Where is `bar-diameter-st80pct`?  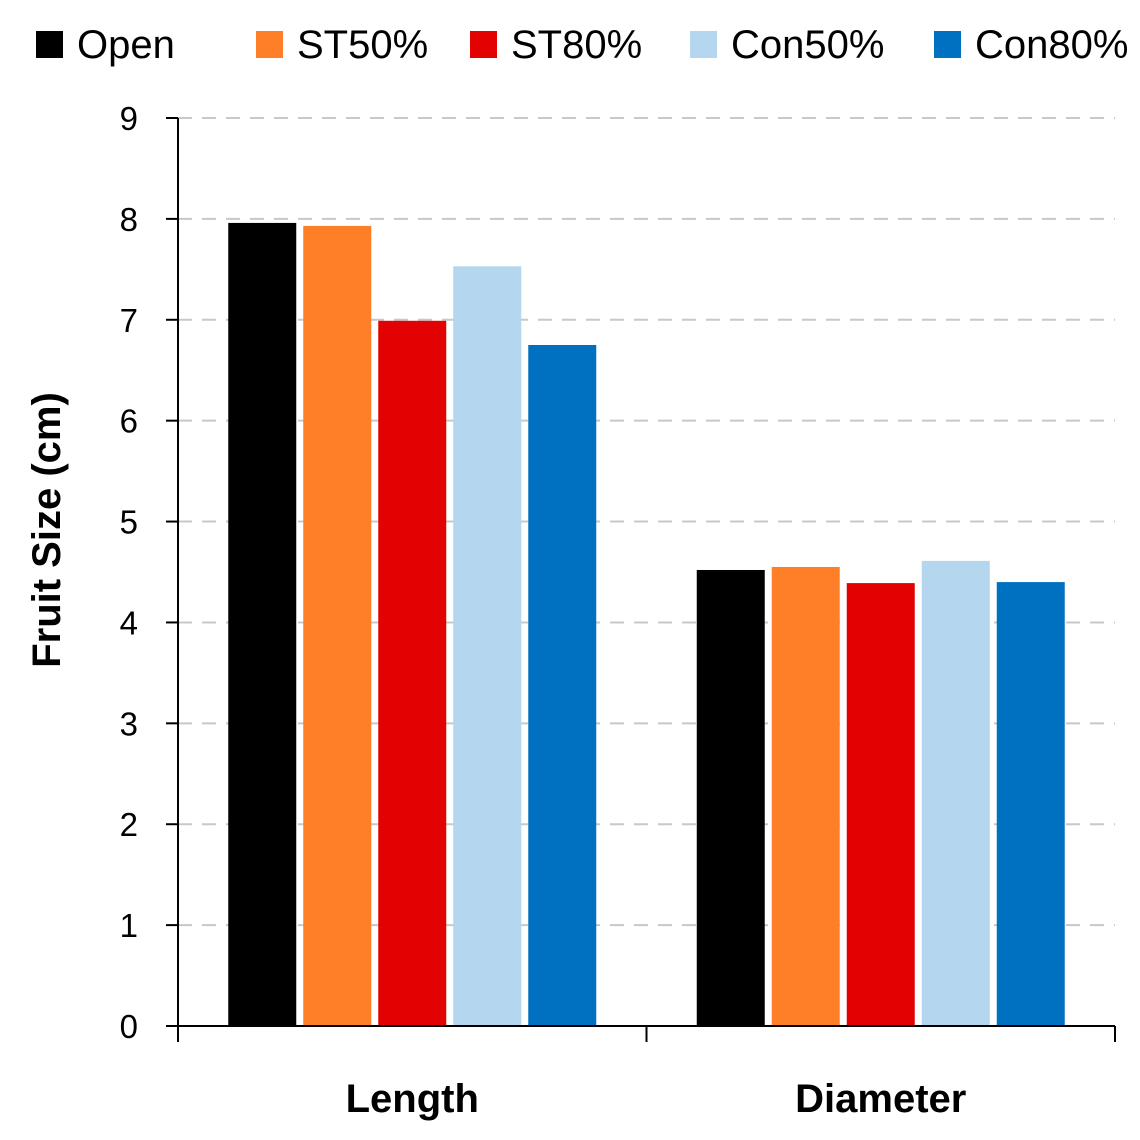 bar-diameter-st80pct is located at coordinates (880, 804).